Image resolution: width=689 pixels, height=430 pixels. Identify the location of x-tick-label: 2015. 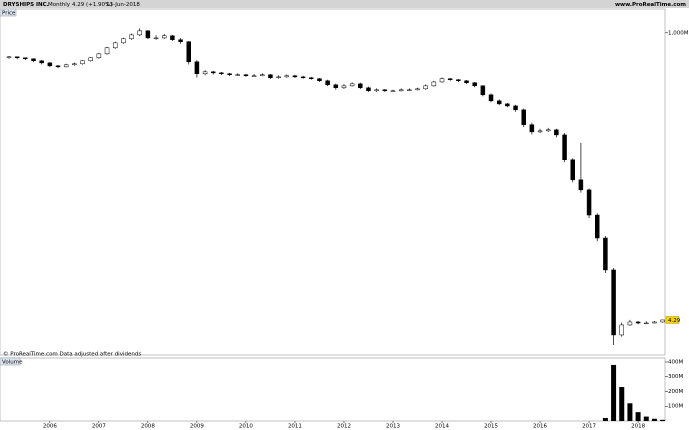
(491, 427).